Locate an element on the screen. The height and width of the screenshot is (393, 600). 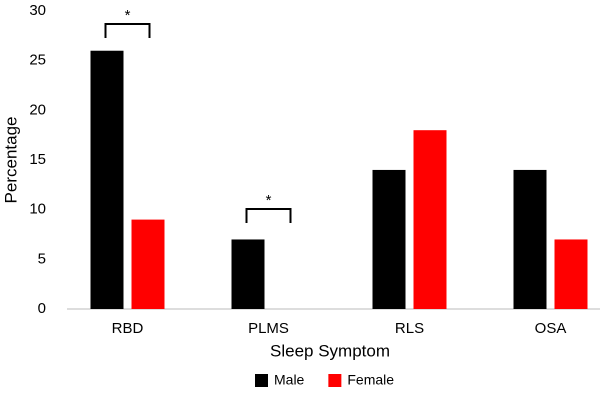
y-tick-label: 10 is located at coordinates (37, 209).